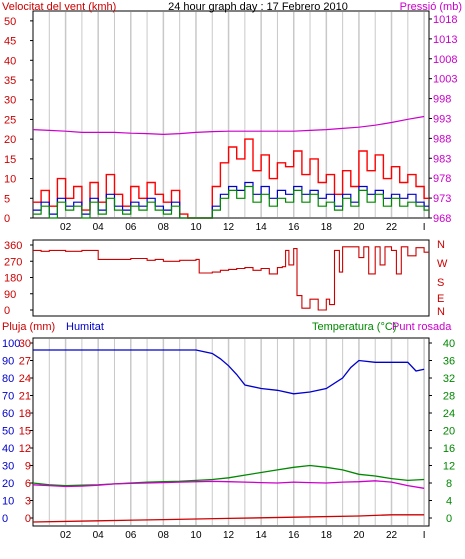 The width and height of the screenshot is (465, 559). I want to click on humidity-tick-label: 30, so click(8, 467).